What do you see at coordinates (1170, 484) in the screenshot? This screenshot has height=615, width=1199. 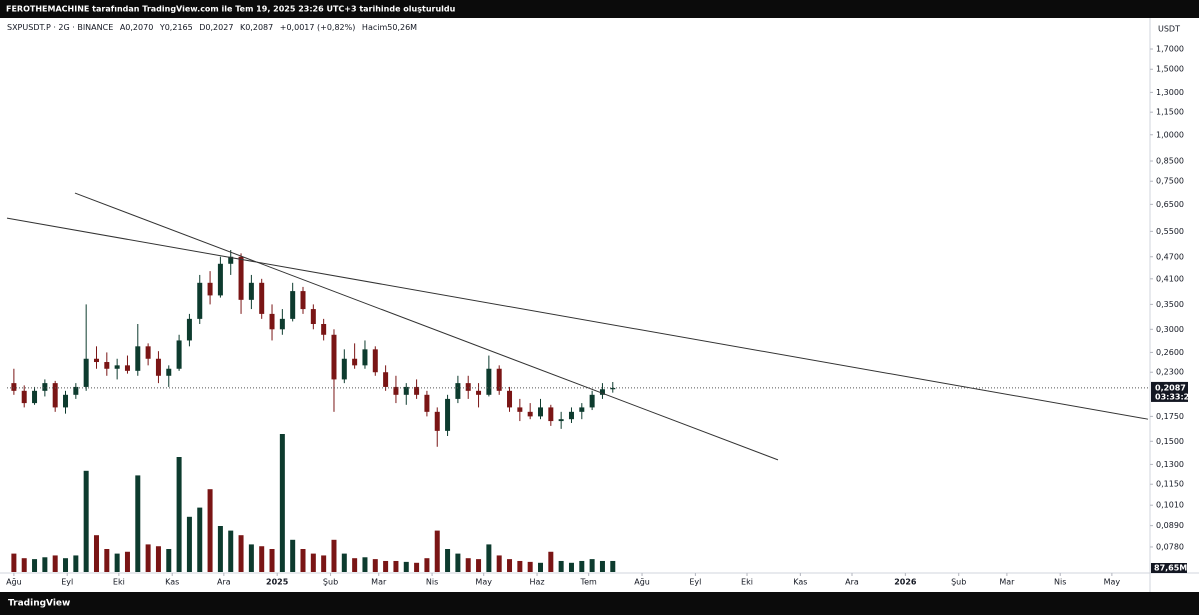 I see `y-tick-label: 0,1150` at bounding box center [1170, 484].